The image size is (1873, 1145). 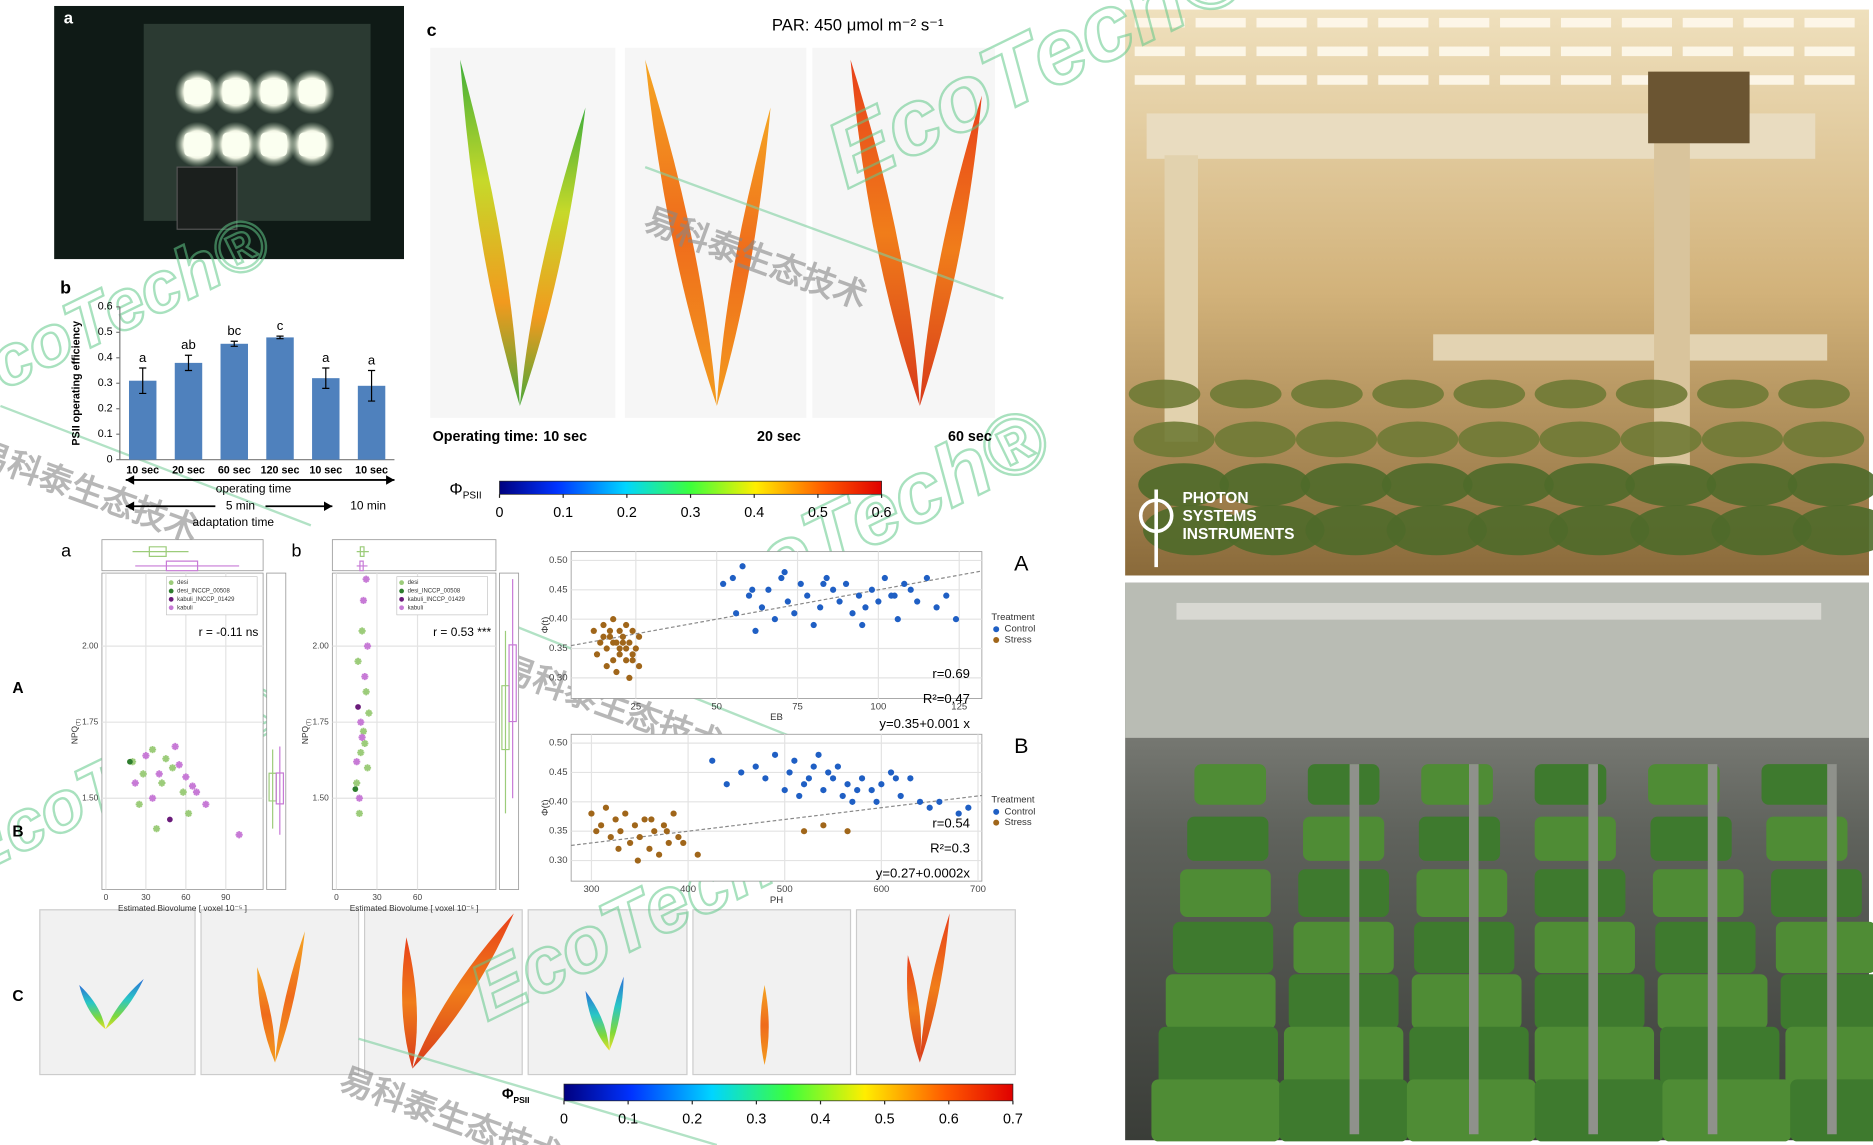 I want to click on colorbar-tick-label: 0.6, so click(x=949, y=1120).